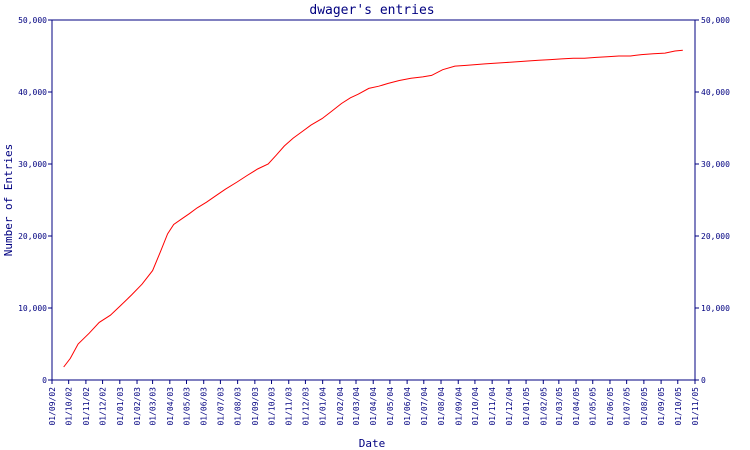 The height and width of the screenshot is (450, 750). I want to click on x-tick-label: 01/11/02, so click(86, 406).